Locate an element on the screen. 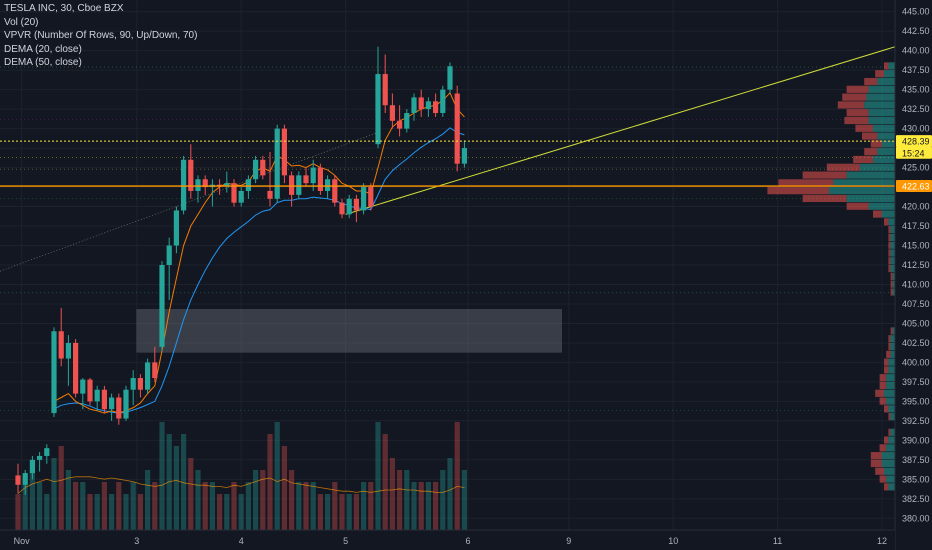 The height and width of the screenshot is (550, 932). price-axis-tick-label: 410.00 is located at coordinates (916, 284).